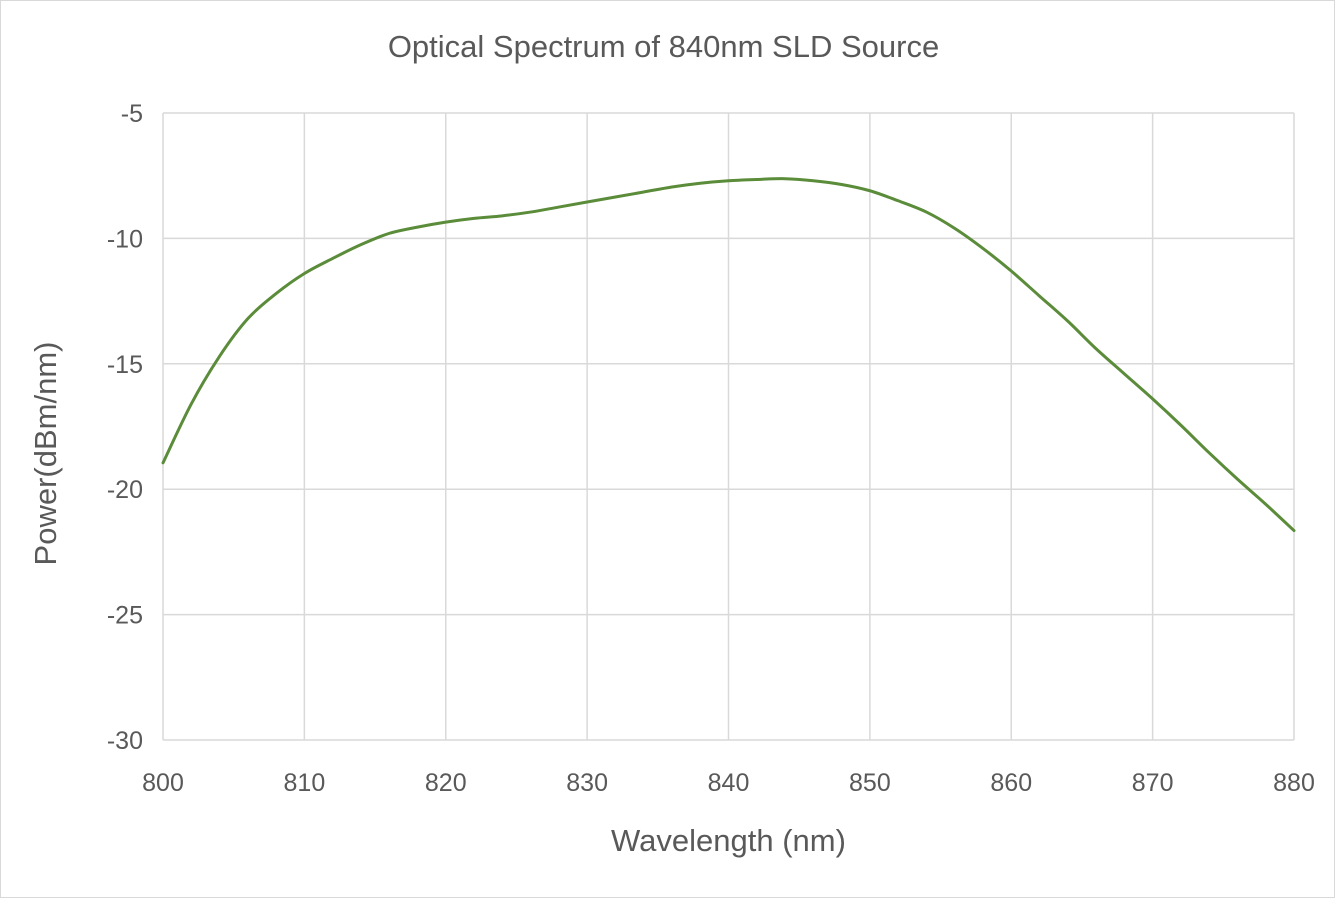 The image size is (1335, 898). What do you see at coordinates (125, 427) in the screenshot?
I see `y-tick-labels: -5 -10 -15 -20 -25 -30` at bounding box center [125, 427].